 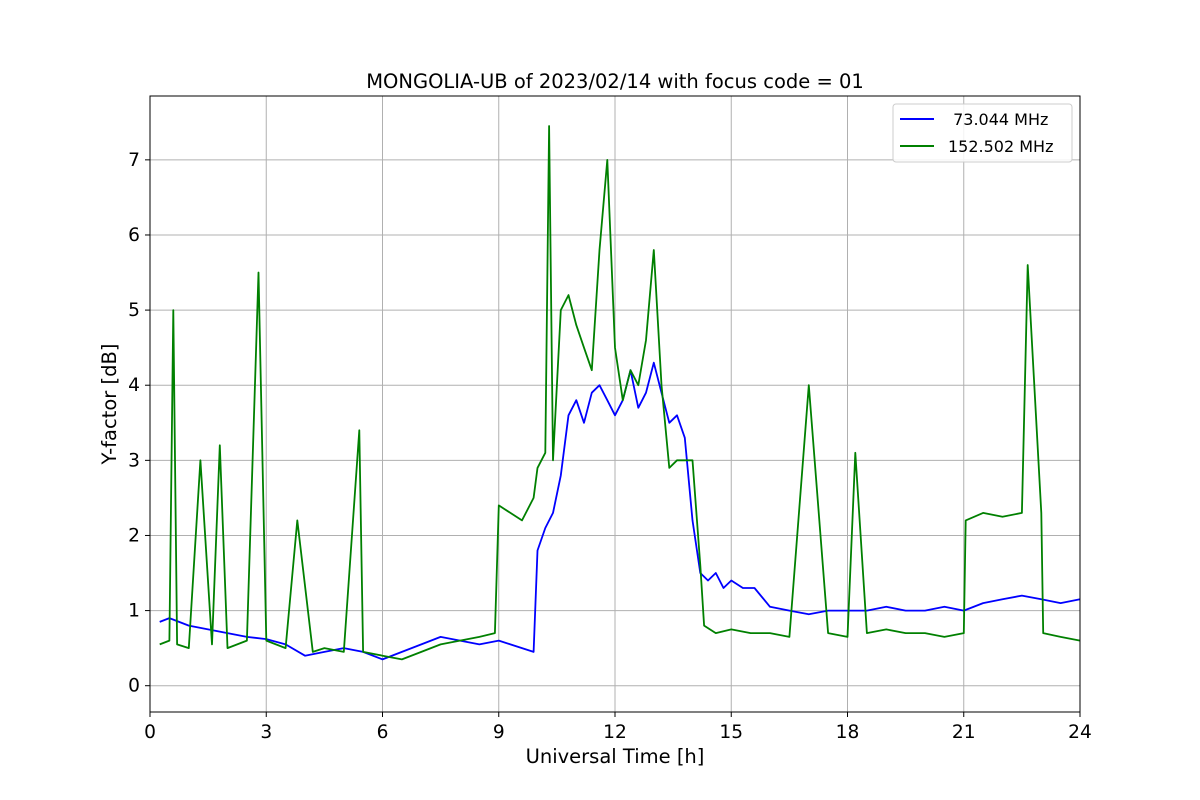 I want to click on x-tick-label: 18, so click(x=848, y=732).